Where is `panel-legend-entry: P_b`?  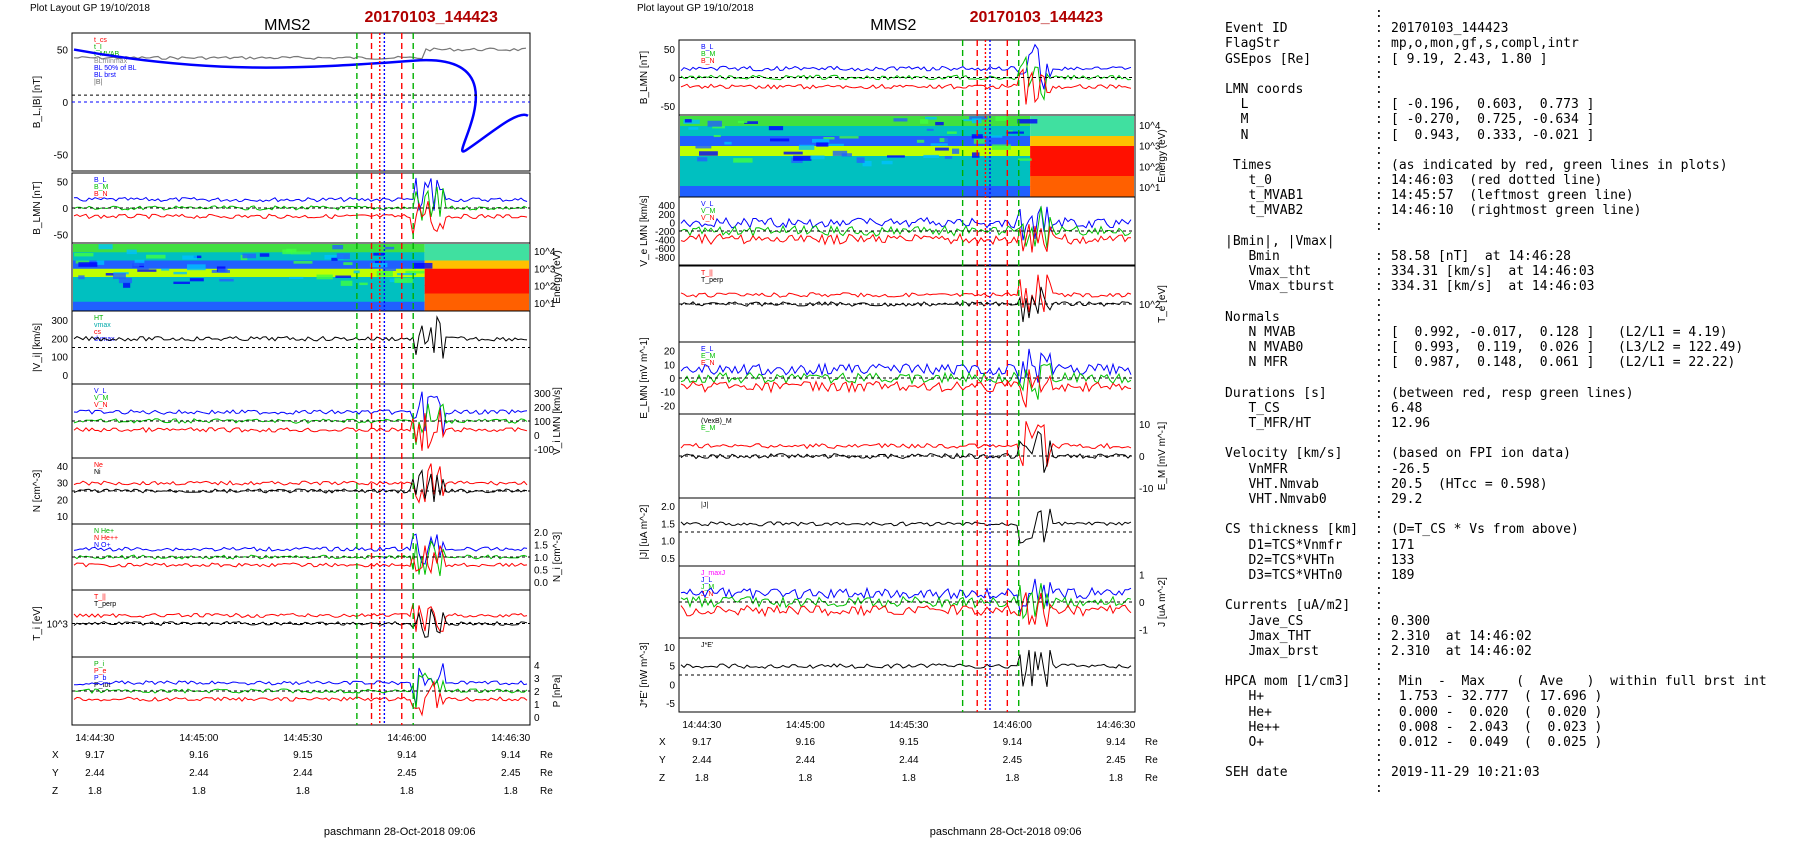
panel-legend-entry: P_b is located at coordinates (100, 678).